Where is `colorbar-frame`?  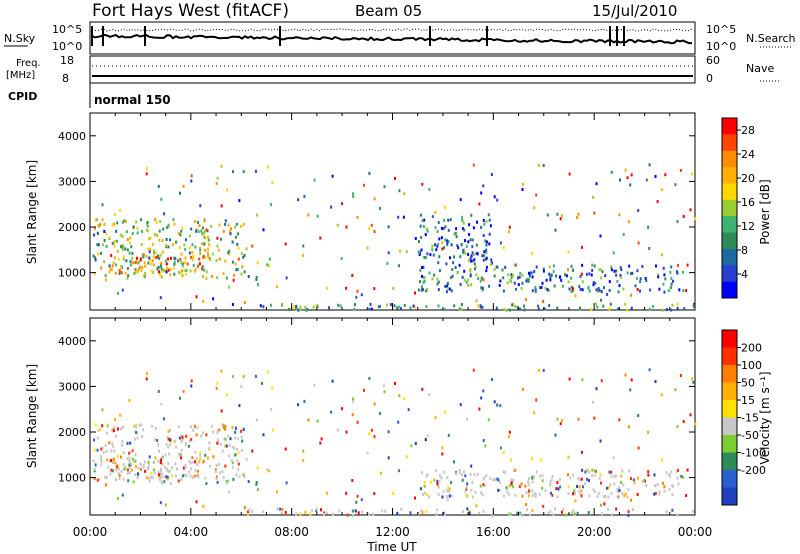
colorbar-frame is located at coordinates (729, 208).